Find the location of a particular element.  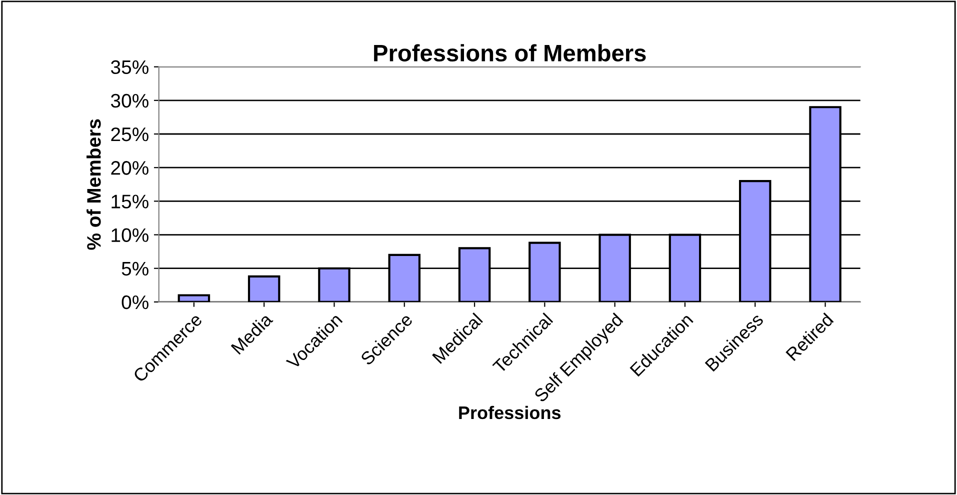

y-tick-label: 35% is located at coordinates (129, 67).